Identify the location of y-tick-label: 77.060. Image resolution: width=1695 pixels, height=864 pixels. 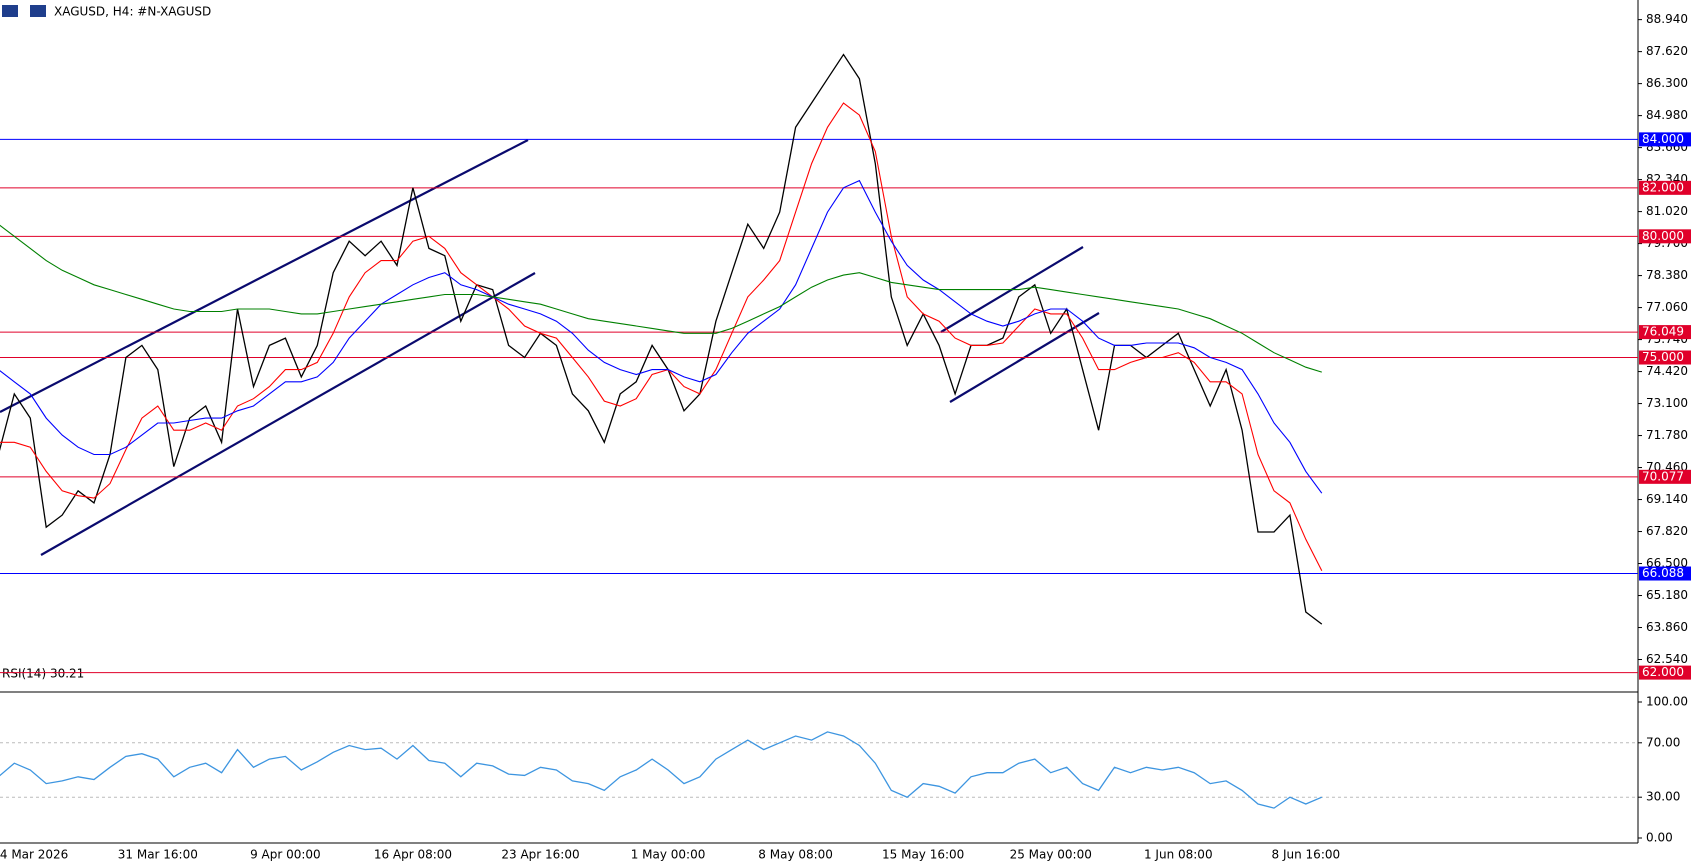
(1667, 307).